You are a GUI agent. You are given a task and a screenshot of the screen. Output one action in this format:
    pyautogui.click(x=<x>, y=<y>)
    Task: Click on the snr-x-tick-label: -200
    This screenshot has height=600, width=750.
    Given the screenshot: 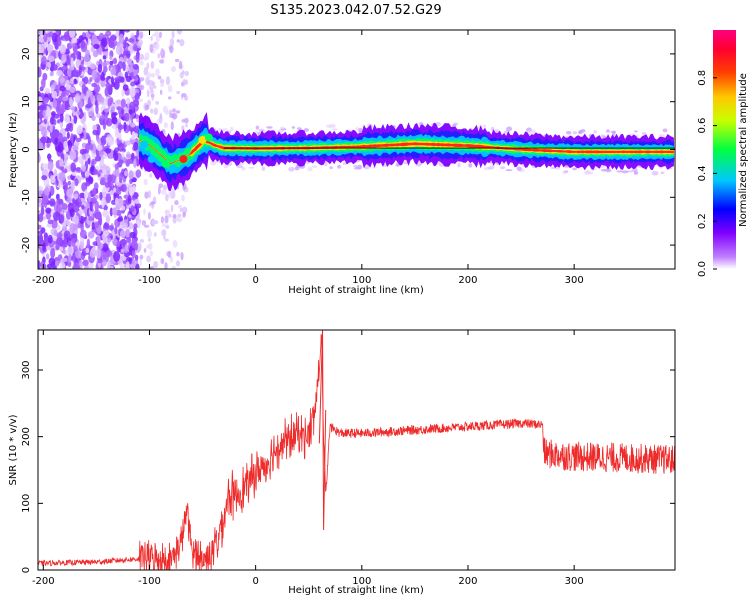 What is the action you would take?
    pyautogui.click(x=43, y=581)
    